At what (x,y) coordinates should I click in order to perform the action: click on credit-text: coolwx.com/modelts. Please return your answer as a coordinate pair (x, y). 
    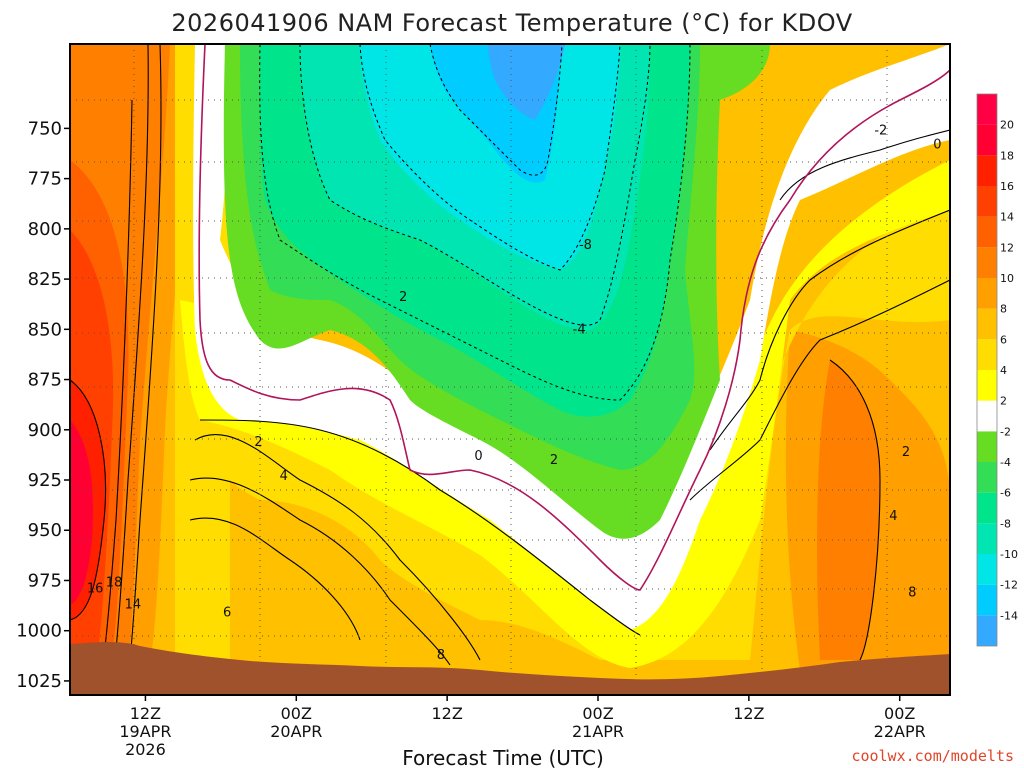
    Looking at the image, I should click on (932, 756).